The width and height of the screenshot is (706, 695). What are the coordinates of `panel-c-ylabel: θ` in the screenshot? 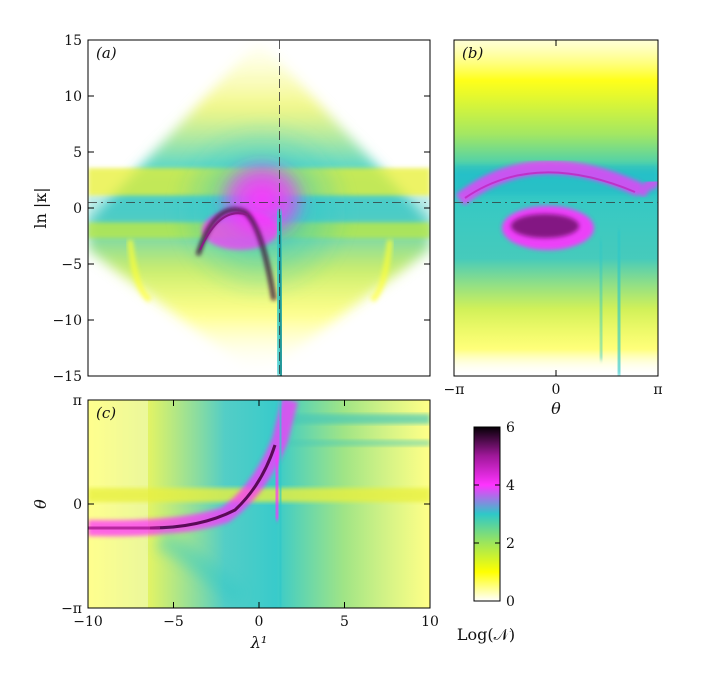 It's located at (40, 504).